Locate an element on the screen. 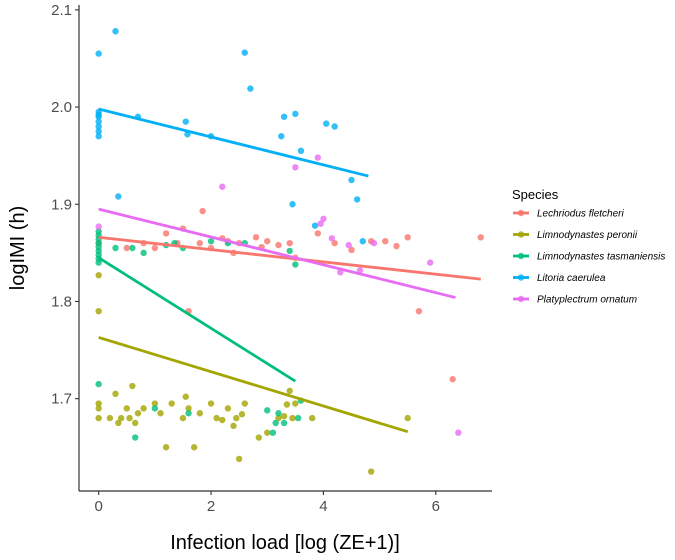 The height and width of the screenshot is (560, 675). x-tick-label: 4 is located at coordinates (323, 506).